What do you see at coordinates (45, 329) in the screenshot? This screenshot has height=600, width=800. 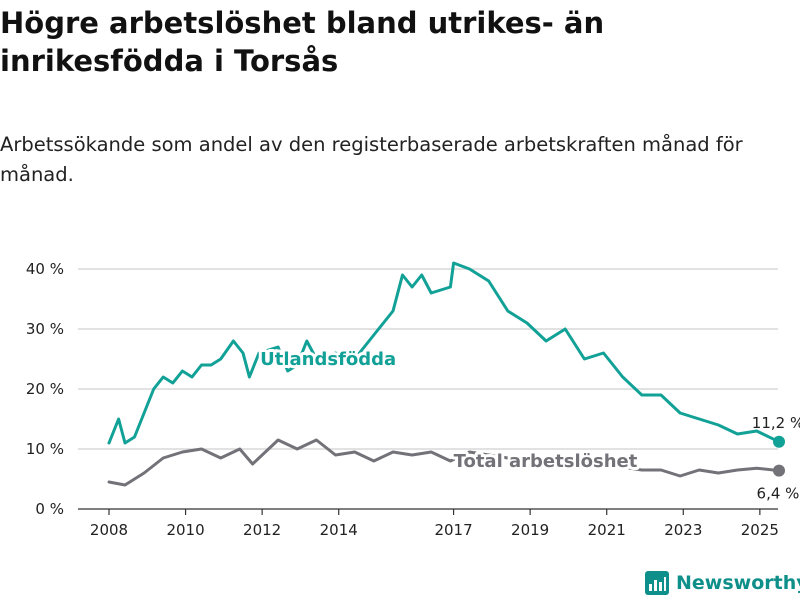 I see `y-tick-label: 30 %` at bounding box center [45, 329].